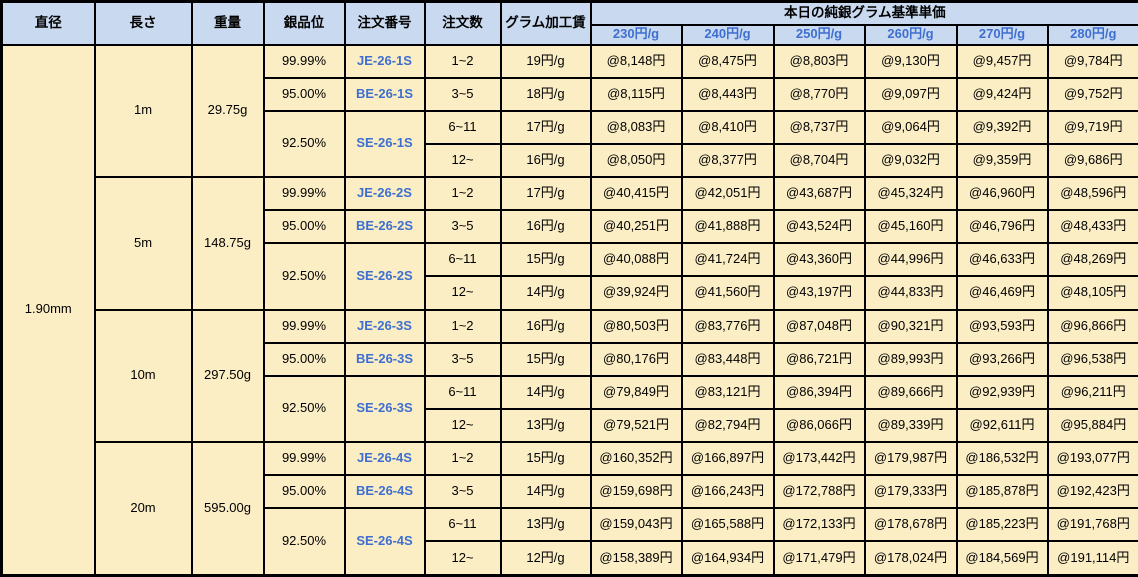 The width and height of the screenshot is (1138, 577). What do you see at coordinates (636, 525) in the screenshot?
I see `price-cell: @159,043円` at bounding box center [636, 525].